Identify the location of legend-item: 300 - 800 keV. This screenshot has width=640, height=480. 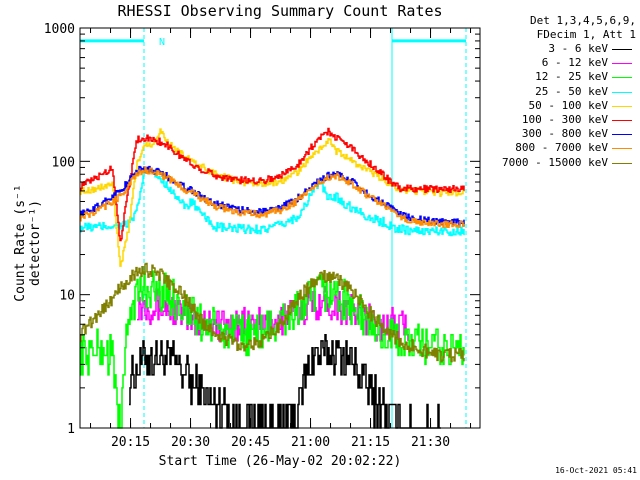
(561, 134).